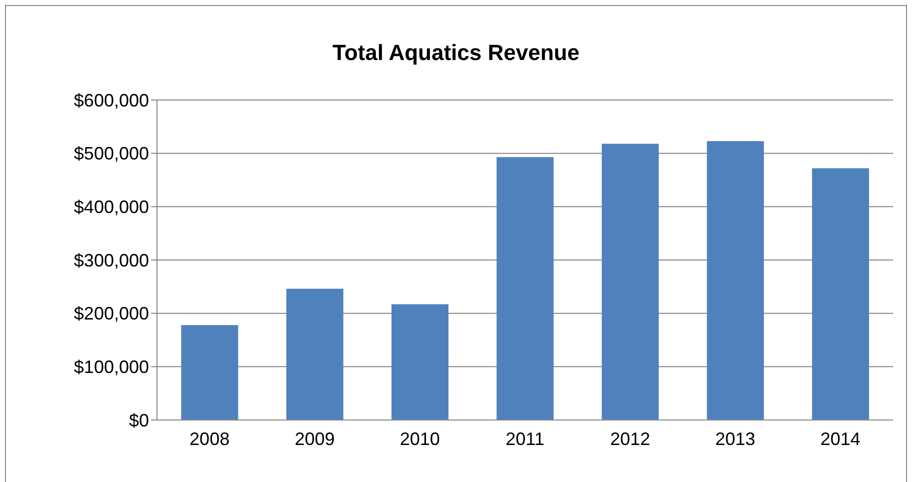 The image size is (912, 482). I want to click on y-tick-label: $400,000, so click(111, 207).